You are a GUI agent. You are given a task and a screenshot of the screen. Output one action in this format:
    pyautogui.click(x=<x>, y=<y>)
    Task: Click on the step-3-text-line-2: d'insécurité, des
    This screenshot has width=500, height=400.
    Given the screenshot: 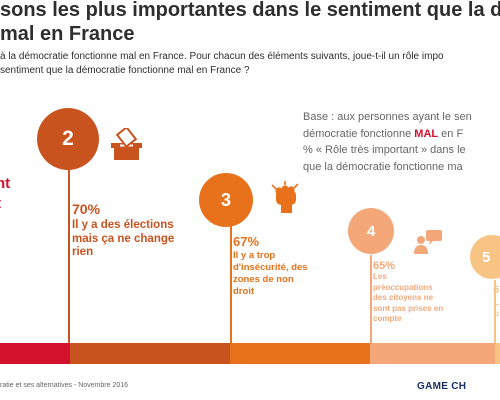 What is the action you would take?
    pyautogui.click(x=270, y=267)
    